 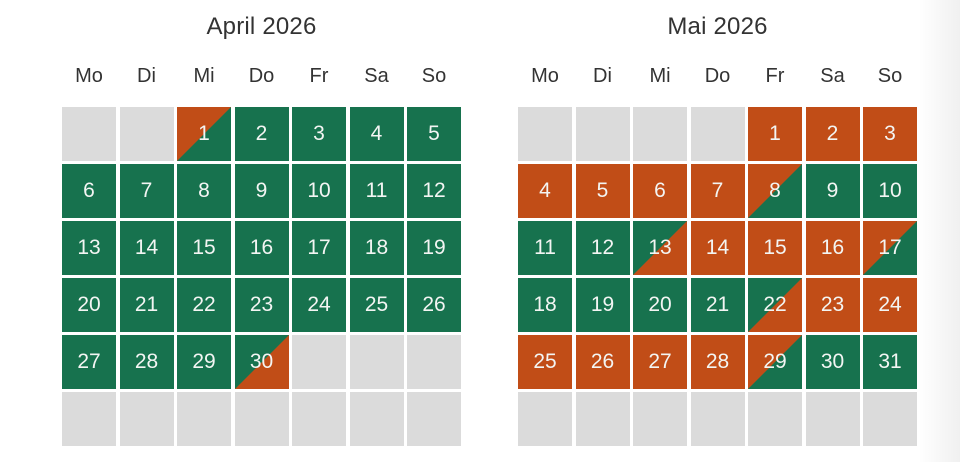 What do you see at coordinates (717, 26) in the screenshot?
I see `calendar-month-title: Mai 2026` at bounding box center [717, 26].